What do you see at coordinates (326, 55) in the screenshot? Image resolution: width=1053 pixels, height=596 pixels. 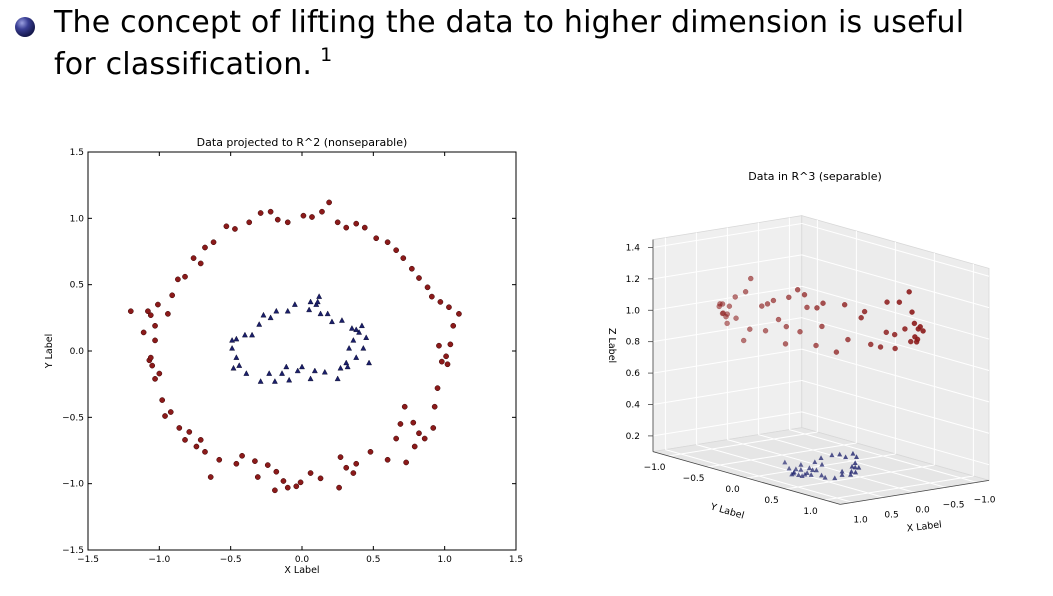 I see `footnote-marker: 1` at bounding box center [326, 55].